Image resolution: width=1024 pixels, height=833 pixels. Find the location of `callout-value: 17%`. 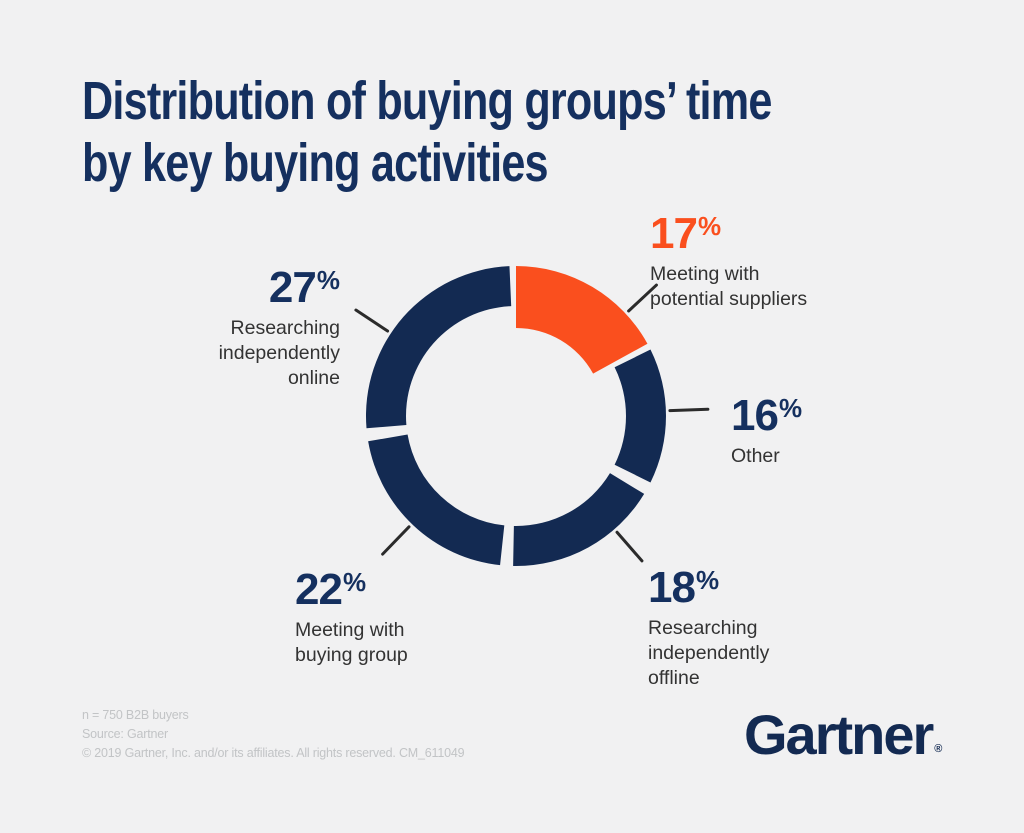

callout-value: 17% is located at coordinates (686, 233).